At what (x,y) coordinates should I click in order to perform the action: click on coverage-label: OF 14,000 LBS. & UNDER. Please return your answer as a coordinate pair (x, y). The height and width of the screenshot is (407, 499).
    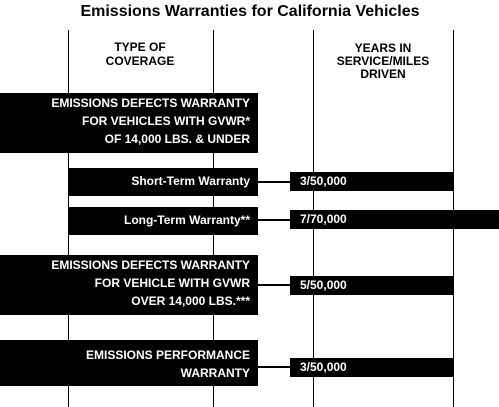
    Looking at the image, I should click on (178, 139).